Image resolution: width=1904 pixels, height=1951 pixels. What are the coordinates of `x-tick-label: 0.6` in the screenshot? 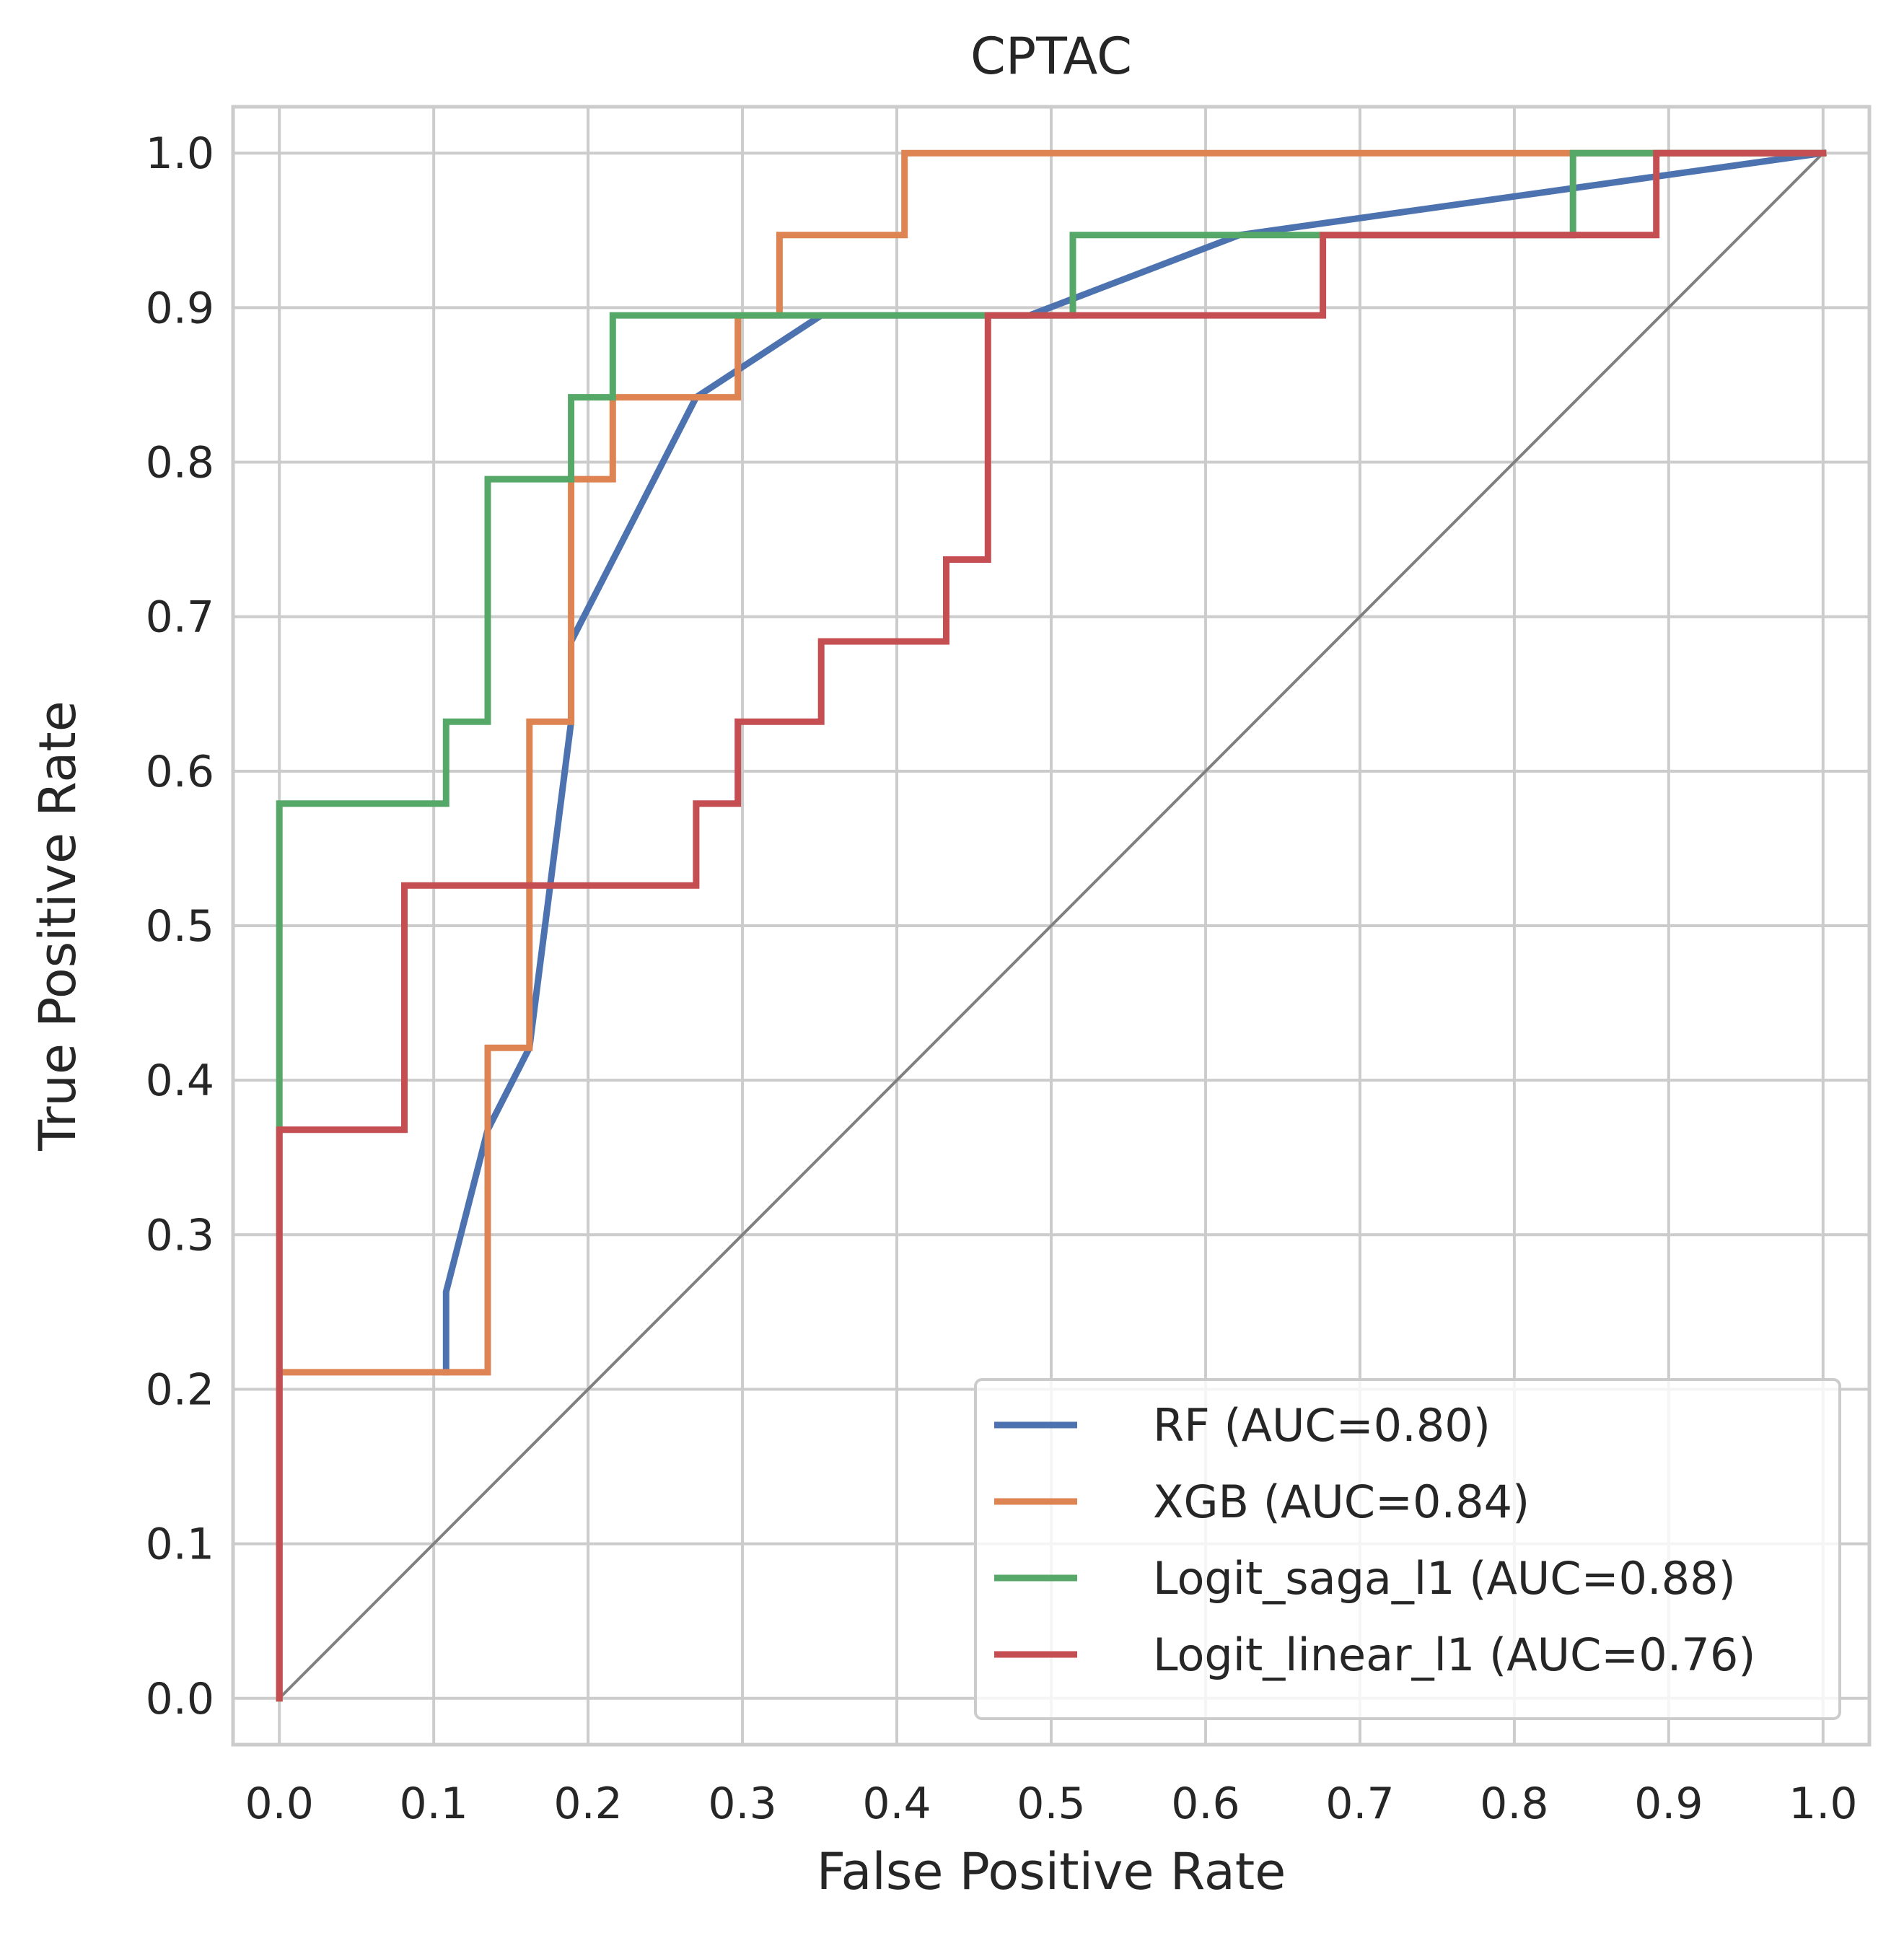 It's located at (1205, 1804).